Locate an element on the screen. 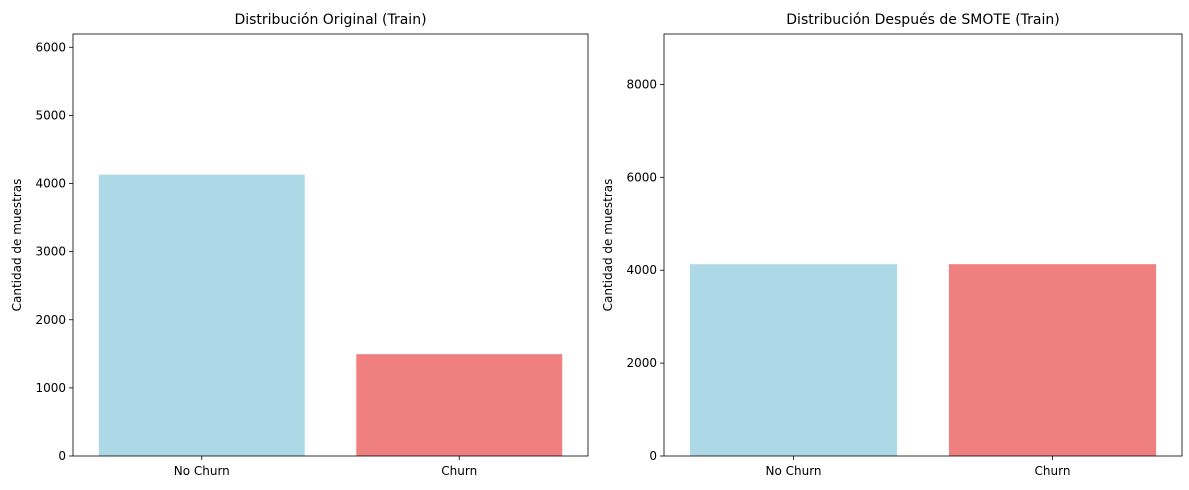  y-tick-label: 5000 is located at coordinates (50, 115).